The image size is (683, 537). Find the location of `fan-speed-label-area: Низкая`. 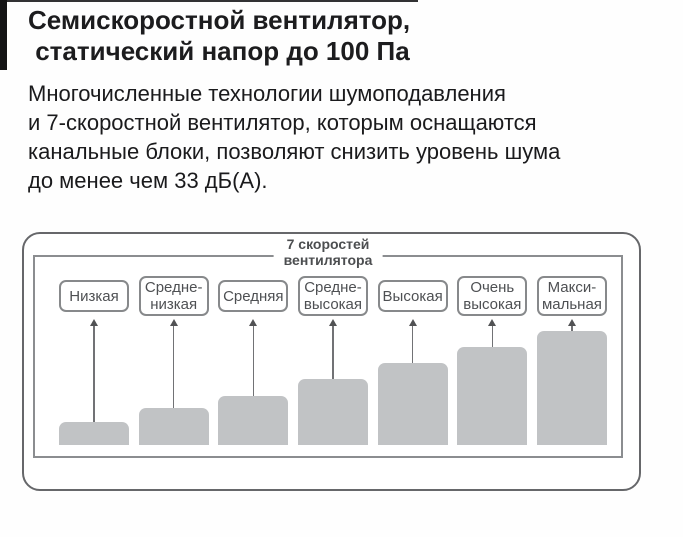

fan-speed-label-area: Низкая is located at coordinates (94, 296).